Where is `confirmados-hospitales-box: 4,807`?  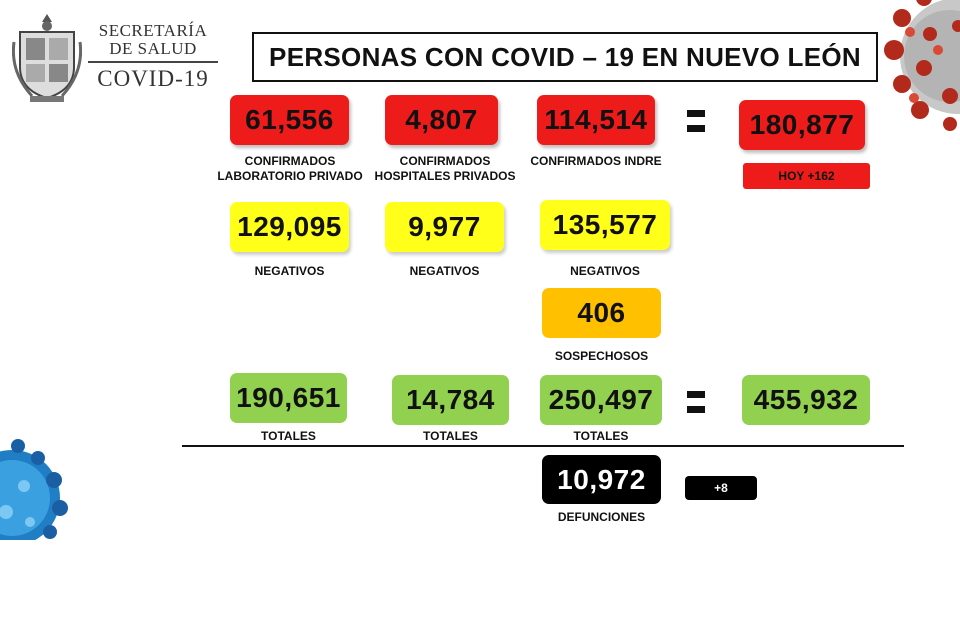
confirmados-hospitales-box: 4,807 is located at coordinates (441, 120).